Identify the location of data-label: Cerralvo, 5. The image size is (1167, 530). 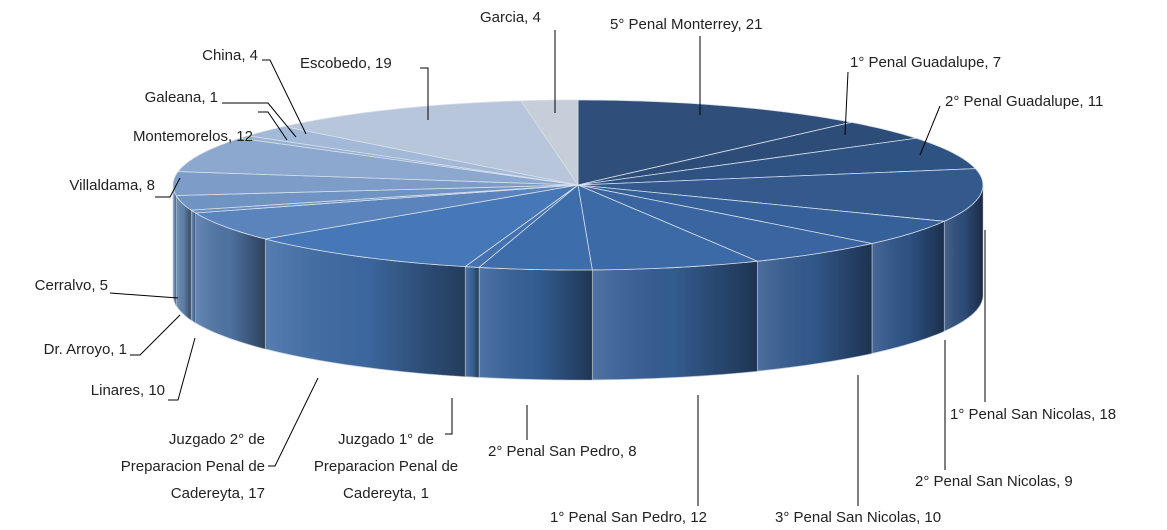
(71, 285).